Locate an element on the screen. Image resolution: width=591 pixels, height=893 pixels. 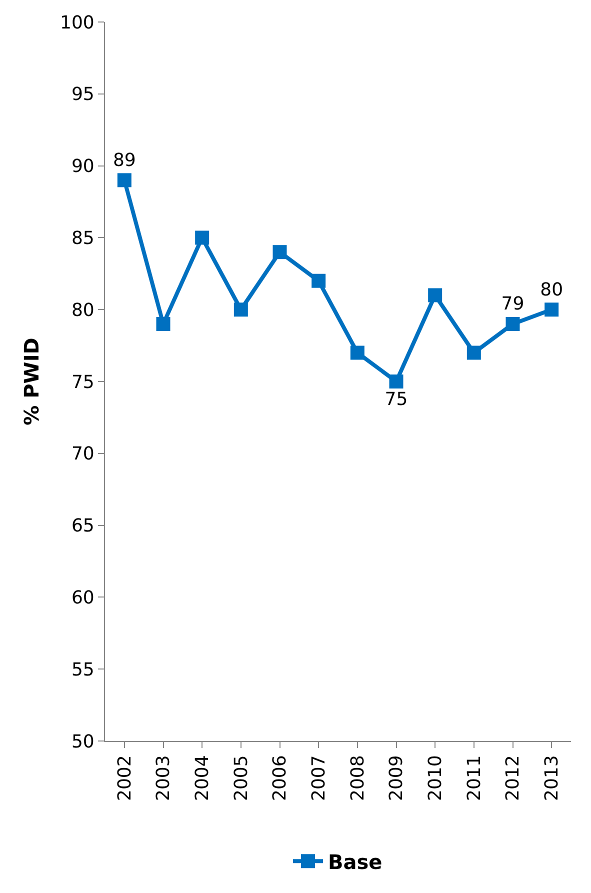
legend-label: Base is located at coordinates (355, 862).